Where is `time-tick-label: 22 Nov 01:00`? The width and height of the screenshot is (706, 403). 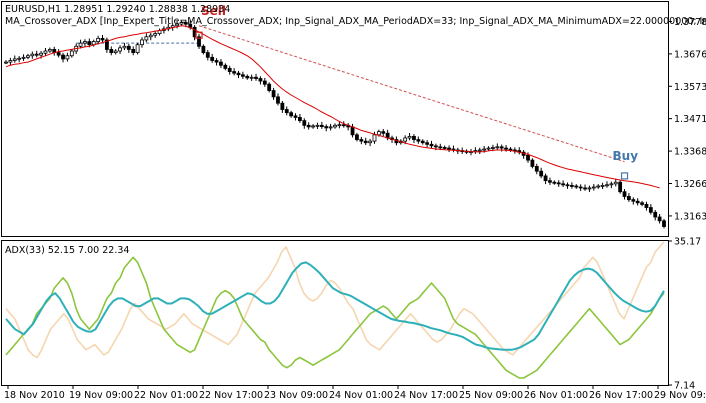 time-tick-label: 22 Nov 01:00 is located at coordinates (166, 395).